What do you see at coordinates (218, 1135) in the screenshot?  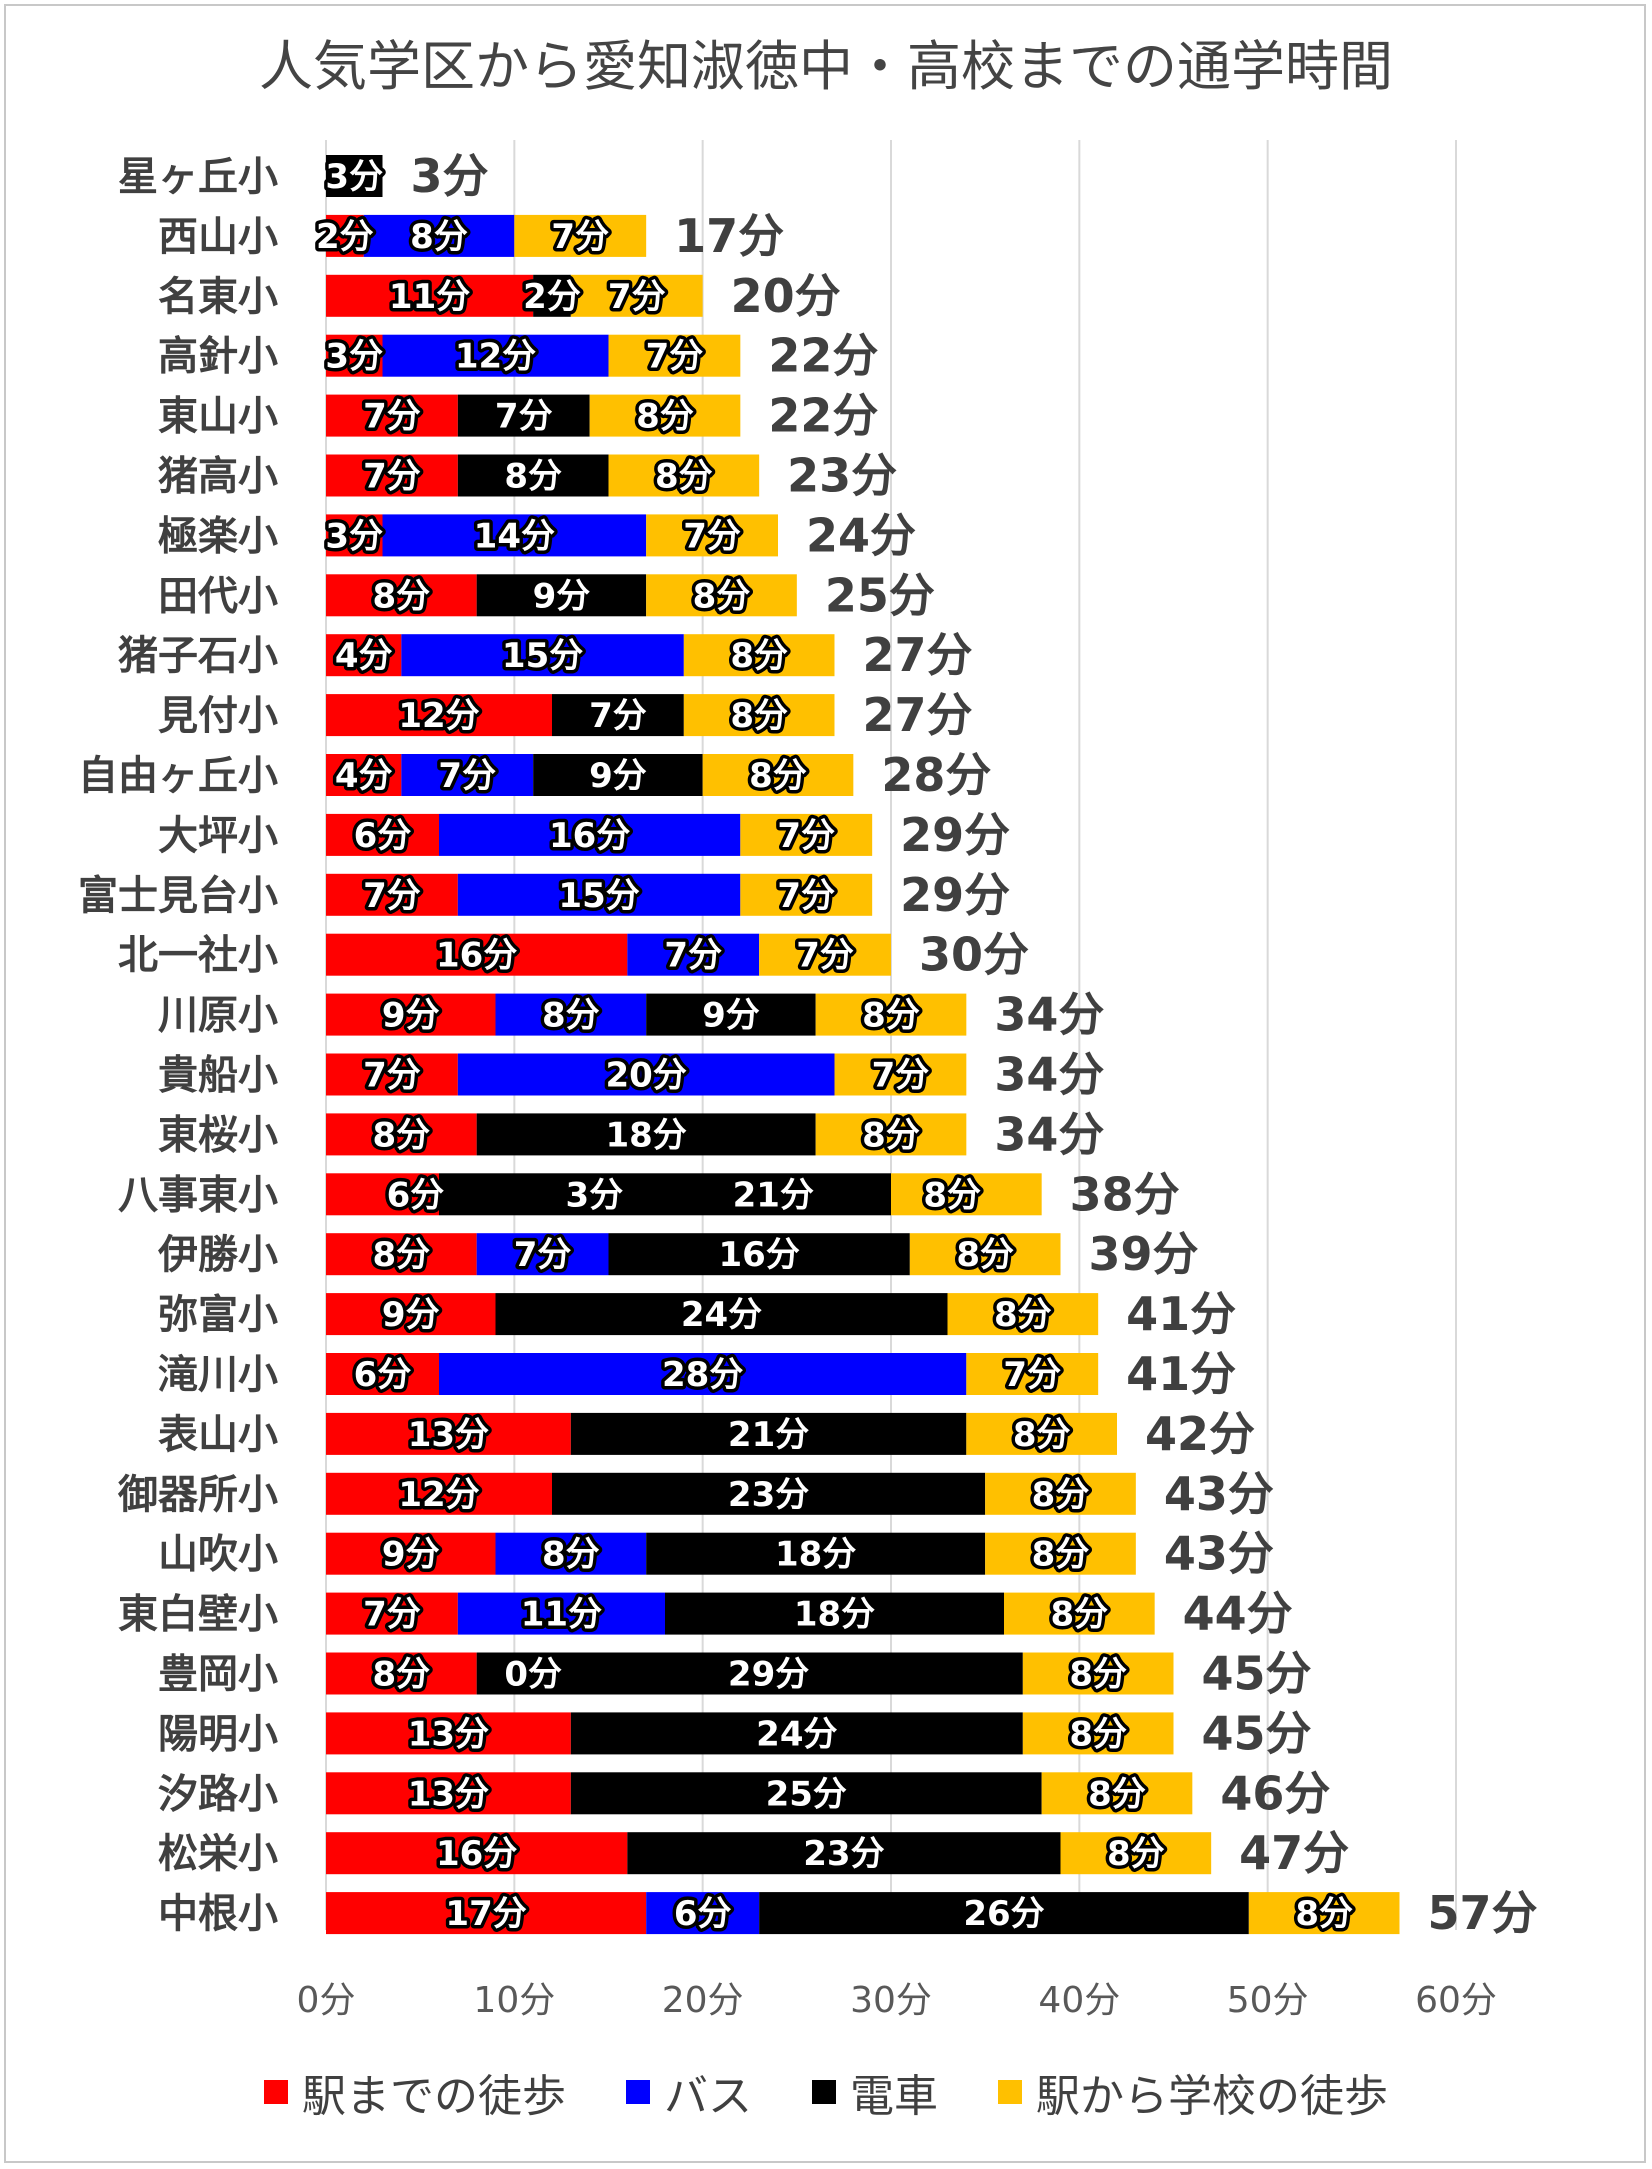 I see `category-label: 東桜小` at bounding box center [218, 1135].